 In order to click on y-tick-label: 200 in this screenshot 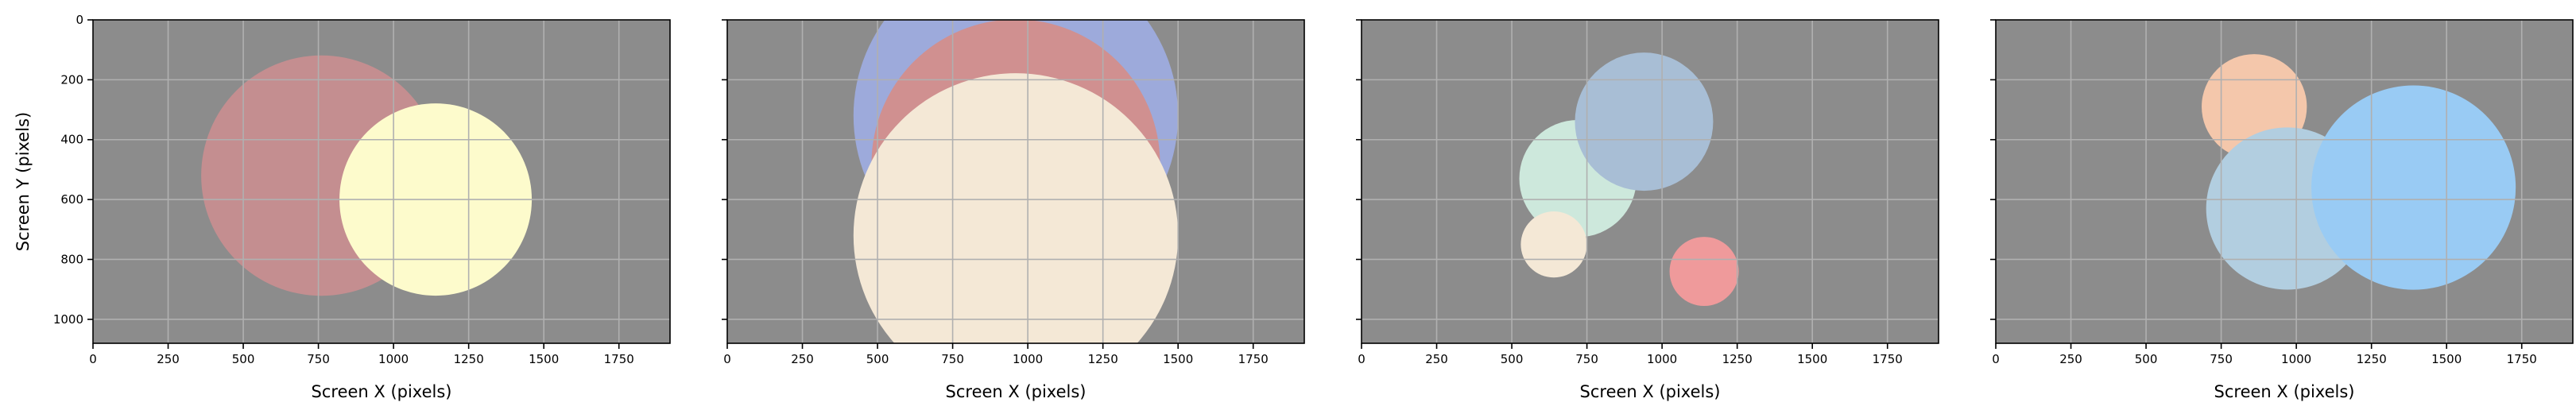, I will do `click(71, 79)`.